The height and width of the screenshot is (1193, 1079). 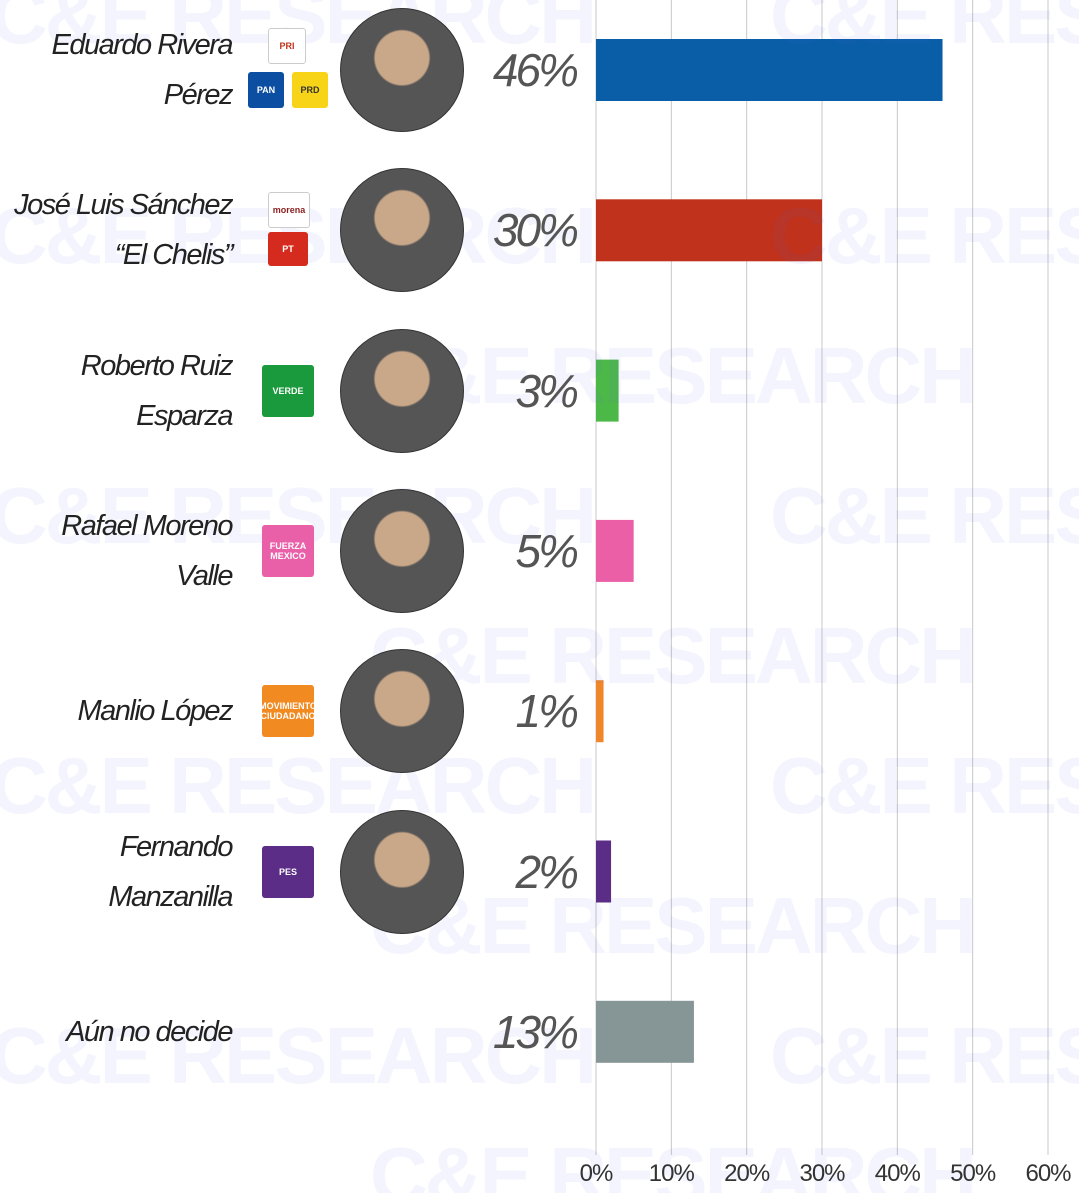 What do you see at coordinates (288, 871) in the screenshot?
I see `party-logo: PES` at bounding box center [288, 871].